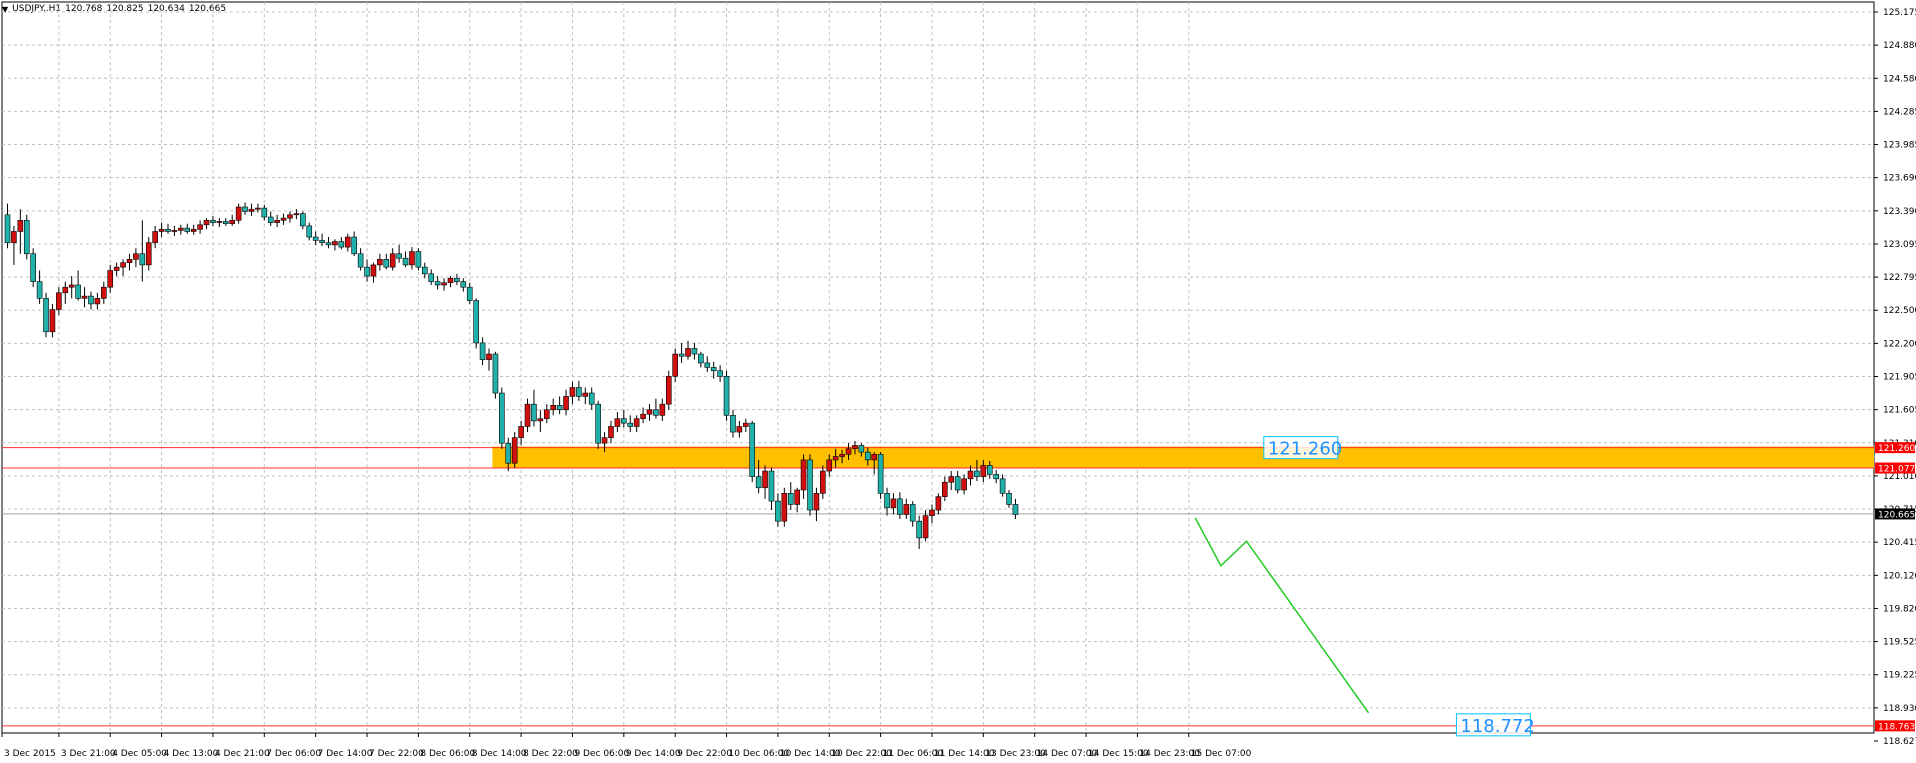 Image resolution: width=1916 pixels, height=763 pixels. What do you see at coordinates (1899, 79) in the screenshot?
I see `y-tick-label: 124.580` at bounding box center [1899, 79].